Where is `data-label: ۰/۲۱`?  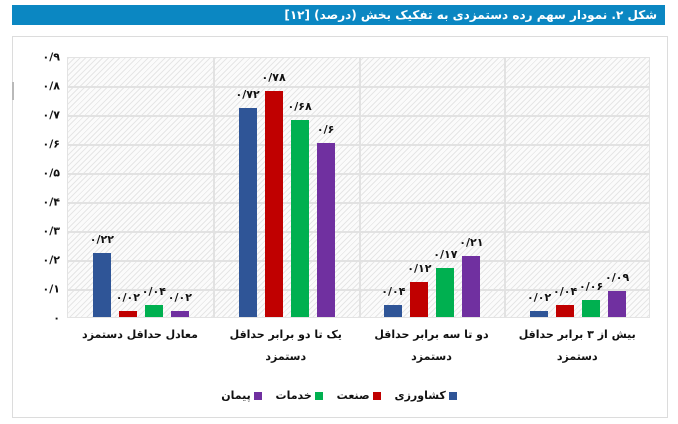
data-label: ۰/۲۱ is located at coordinates (471, 243).